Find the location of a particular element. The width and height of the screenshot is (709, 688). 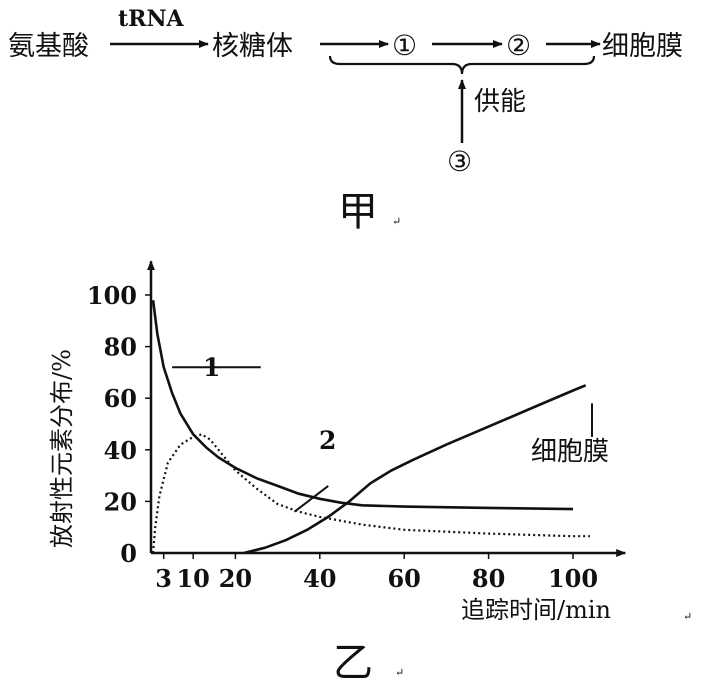

trna-label: tRNA is located at coordinates (151, 19).